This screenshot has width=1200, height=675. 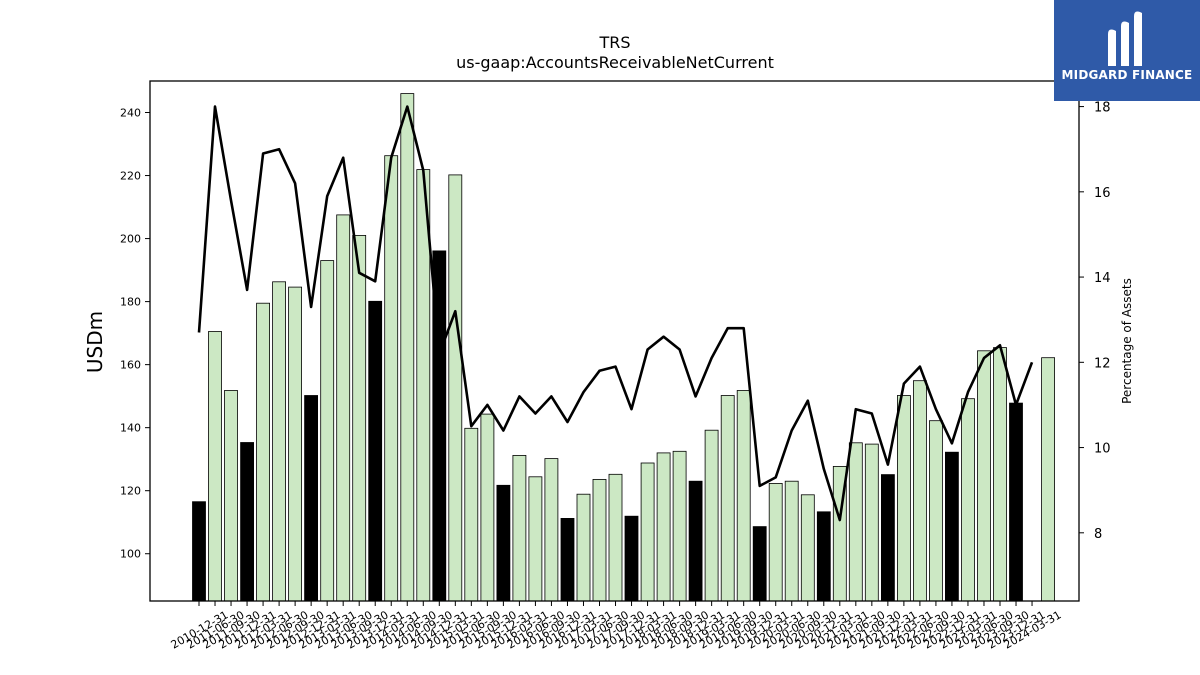 What do you see at coordinates (1102, 278) in the screenshot?
I see `y-right-tick-label: 14` at bounding box center [1102, 278].